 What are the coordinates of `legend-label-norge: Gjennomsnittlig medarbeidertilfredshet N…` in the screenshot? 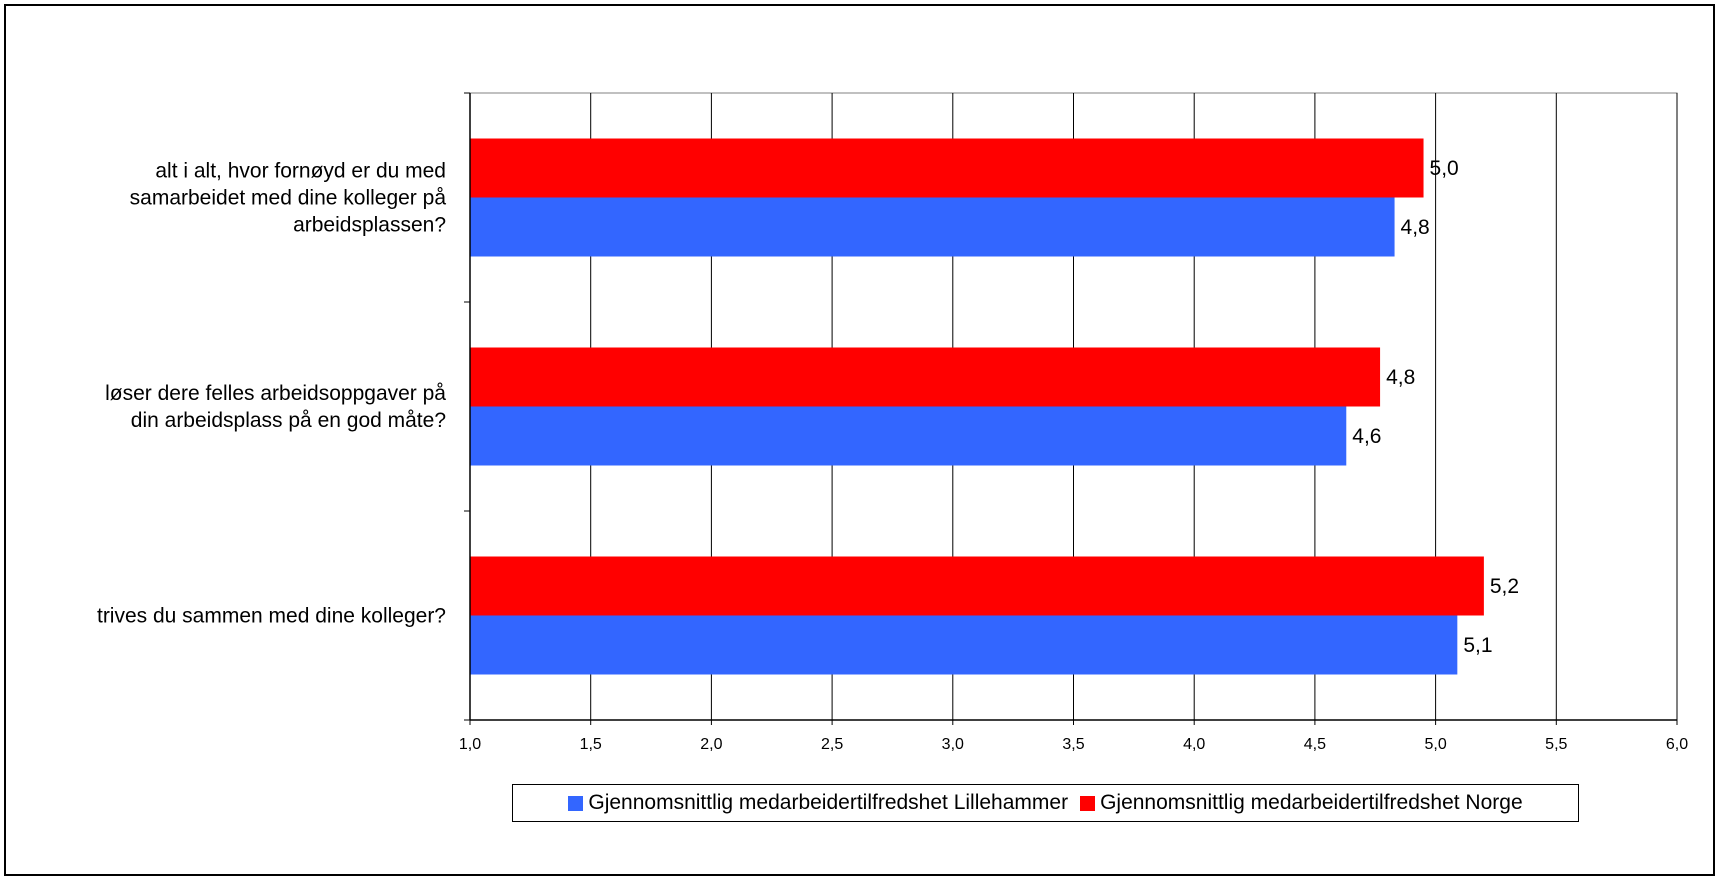 It's located at (1311, 802).